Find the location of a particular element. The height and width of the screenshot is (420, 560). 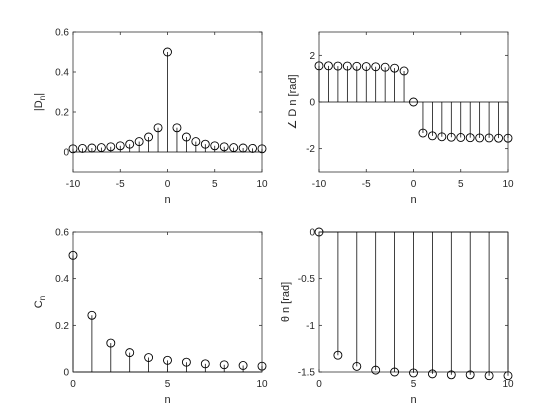

y-tick-label: 0.4 is located at coordinates (62, 73).